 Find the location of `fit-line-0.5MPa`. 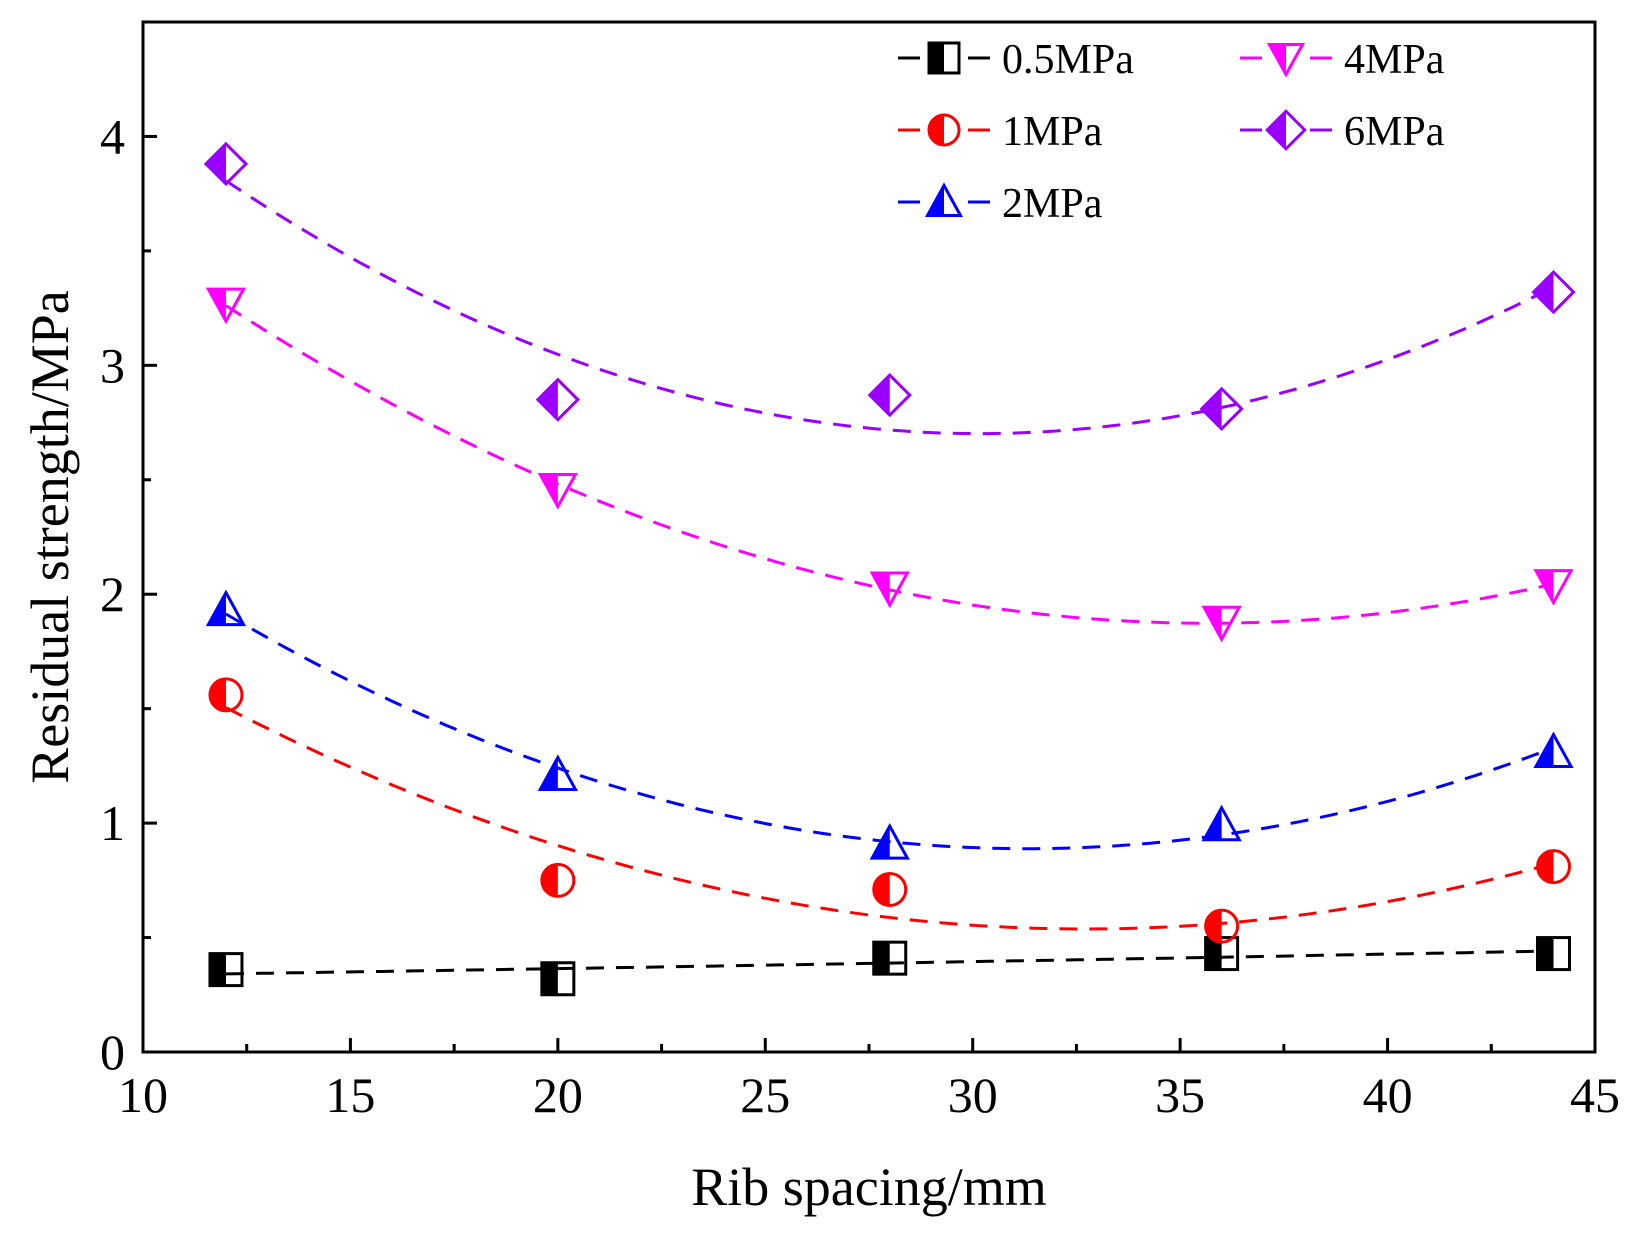

fit-line-0.5MPa is located at coordinates (889, 962).